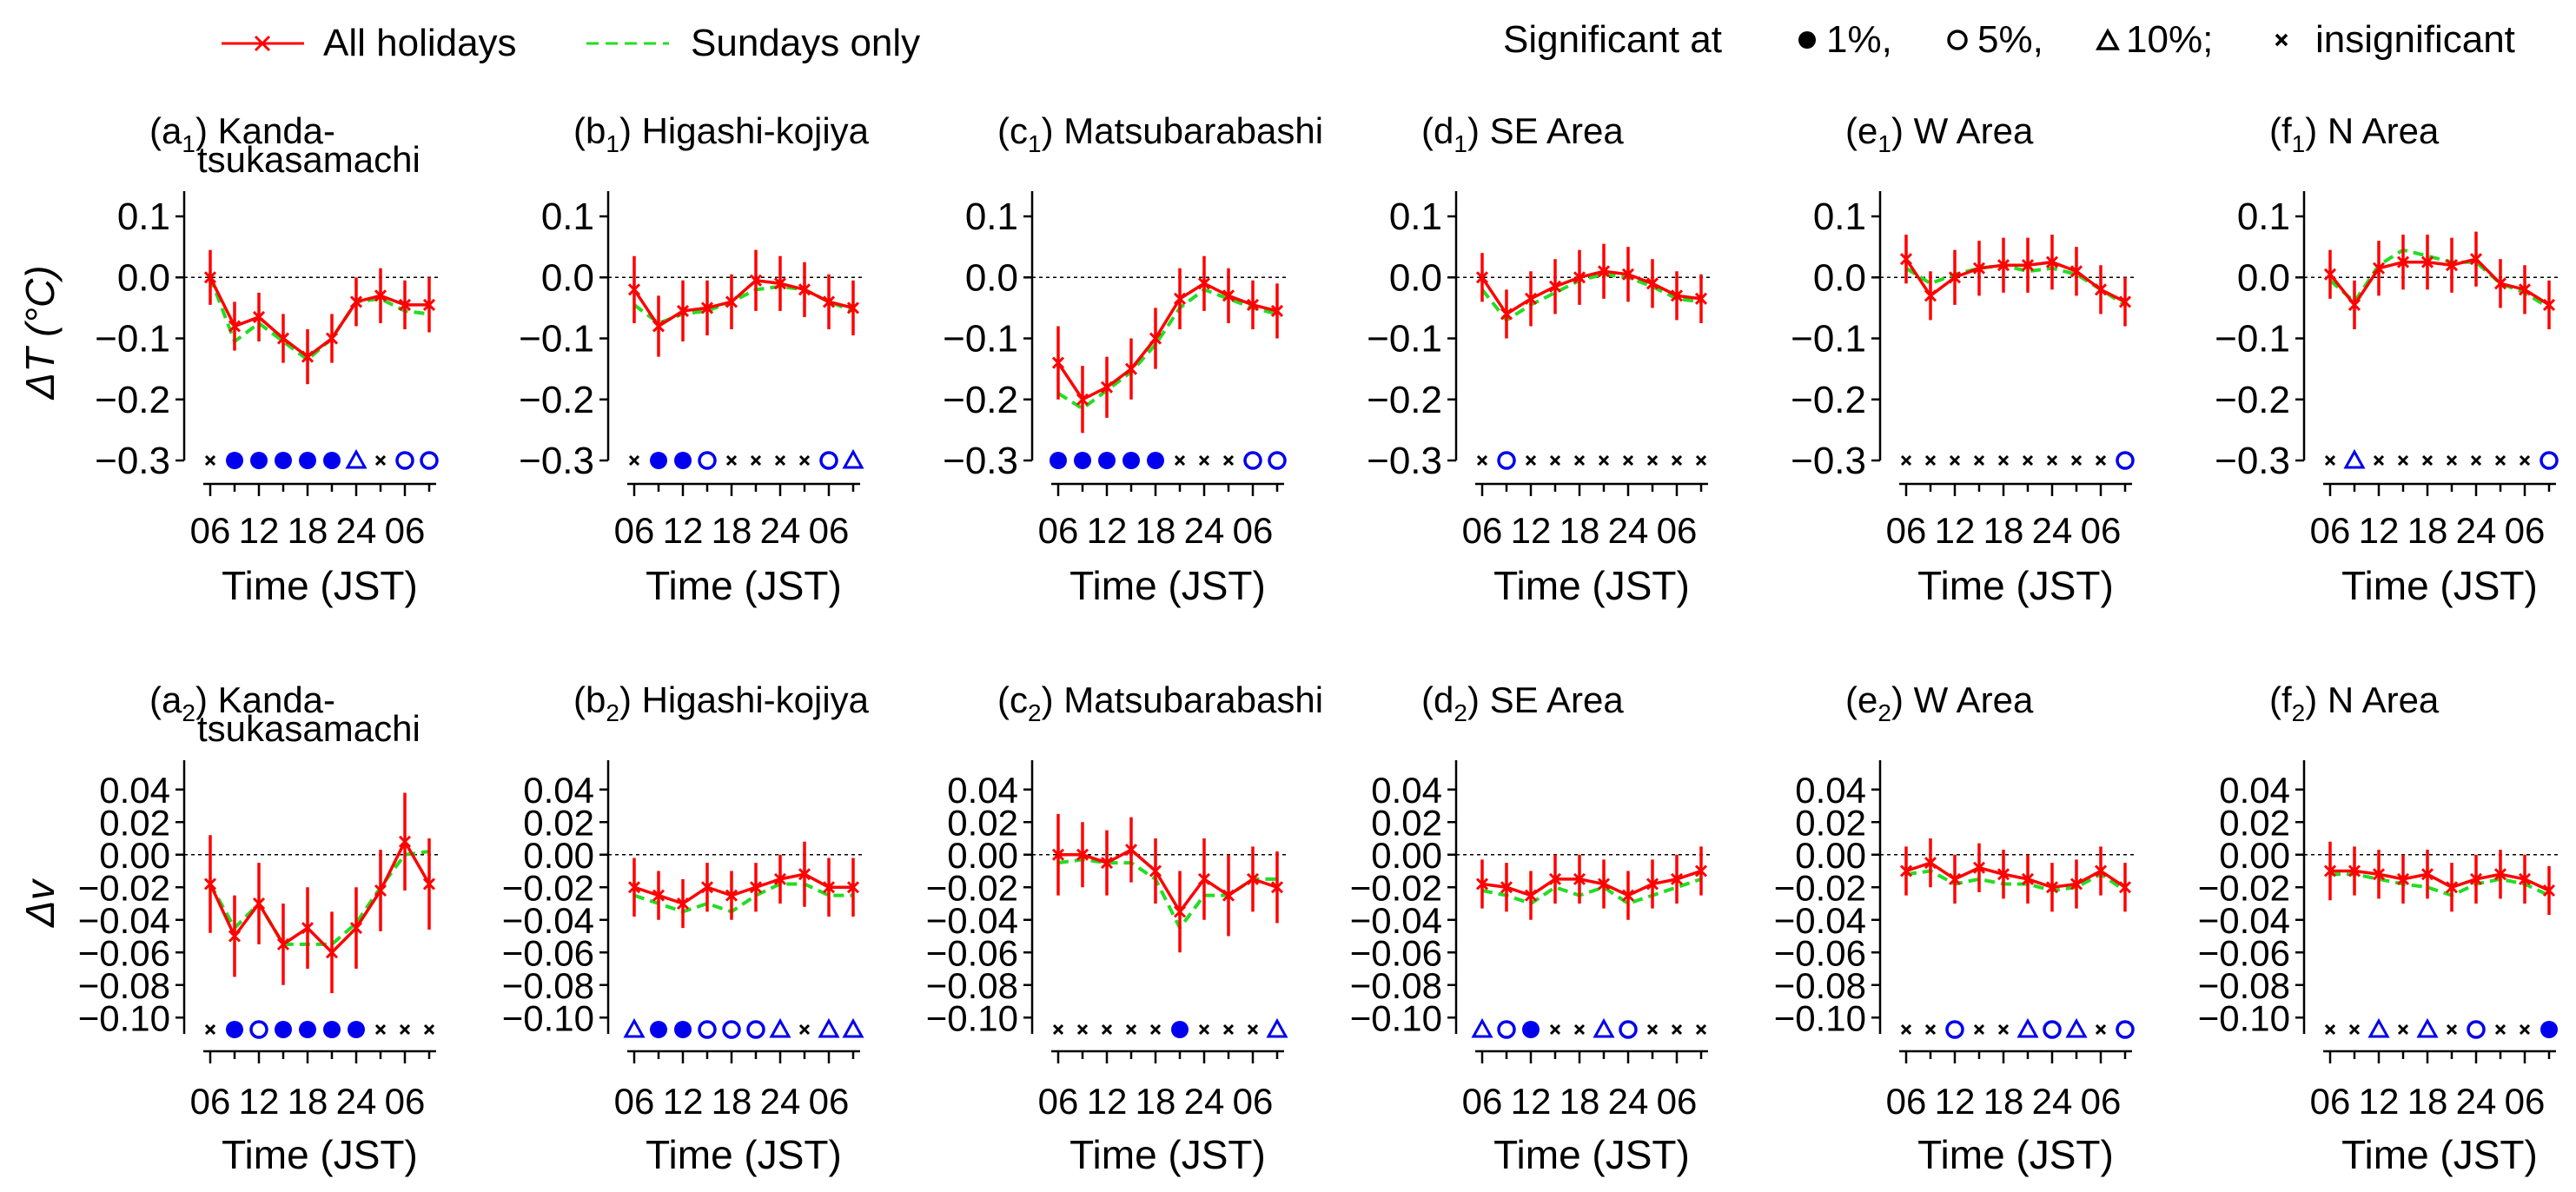  Describe the element at coordinates (721, 703) in the screenshot. I see `panel-title: (b2) Higashi-kojiya` at that location.